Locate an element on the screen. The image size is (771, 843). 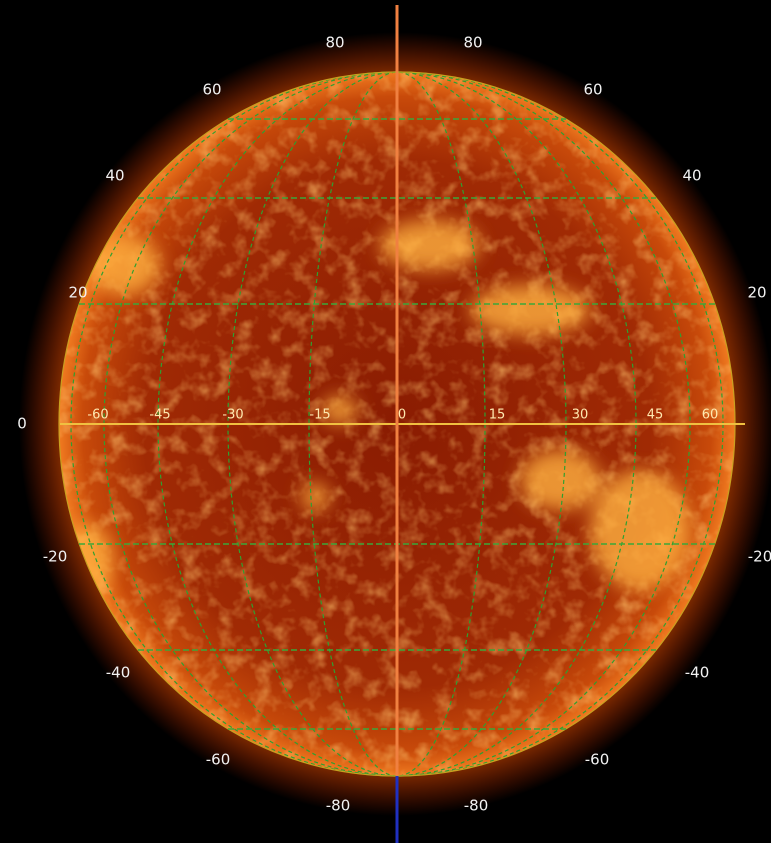
longitude-label: -15 is located at coordinates (319, 415).